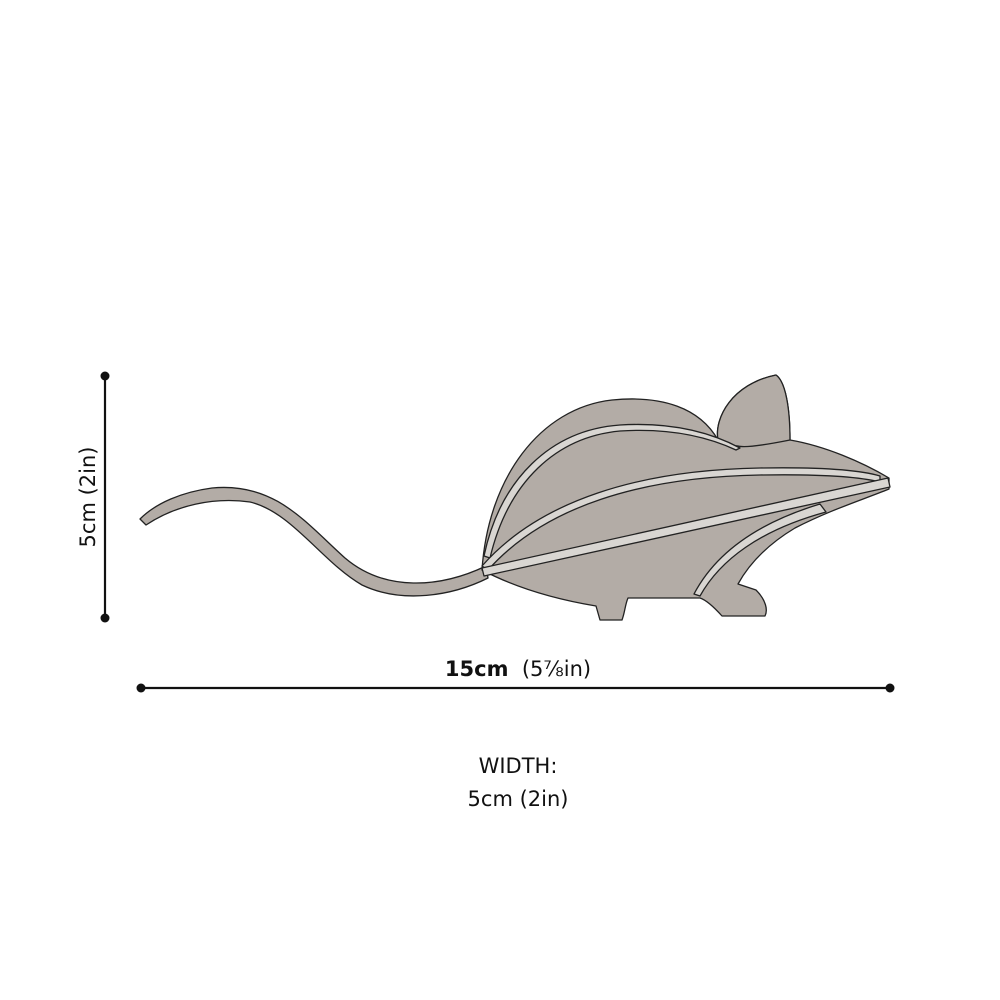 The width and height of the screenshot is (1000, 1000). Describe the element at coordinates (476, 669) in the screenshot. I see `length-metric: 15cm` at that location.